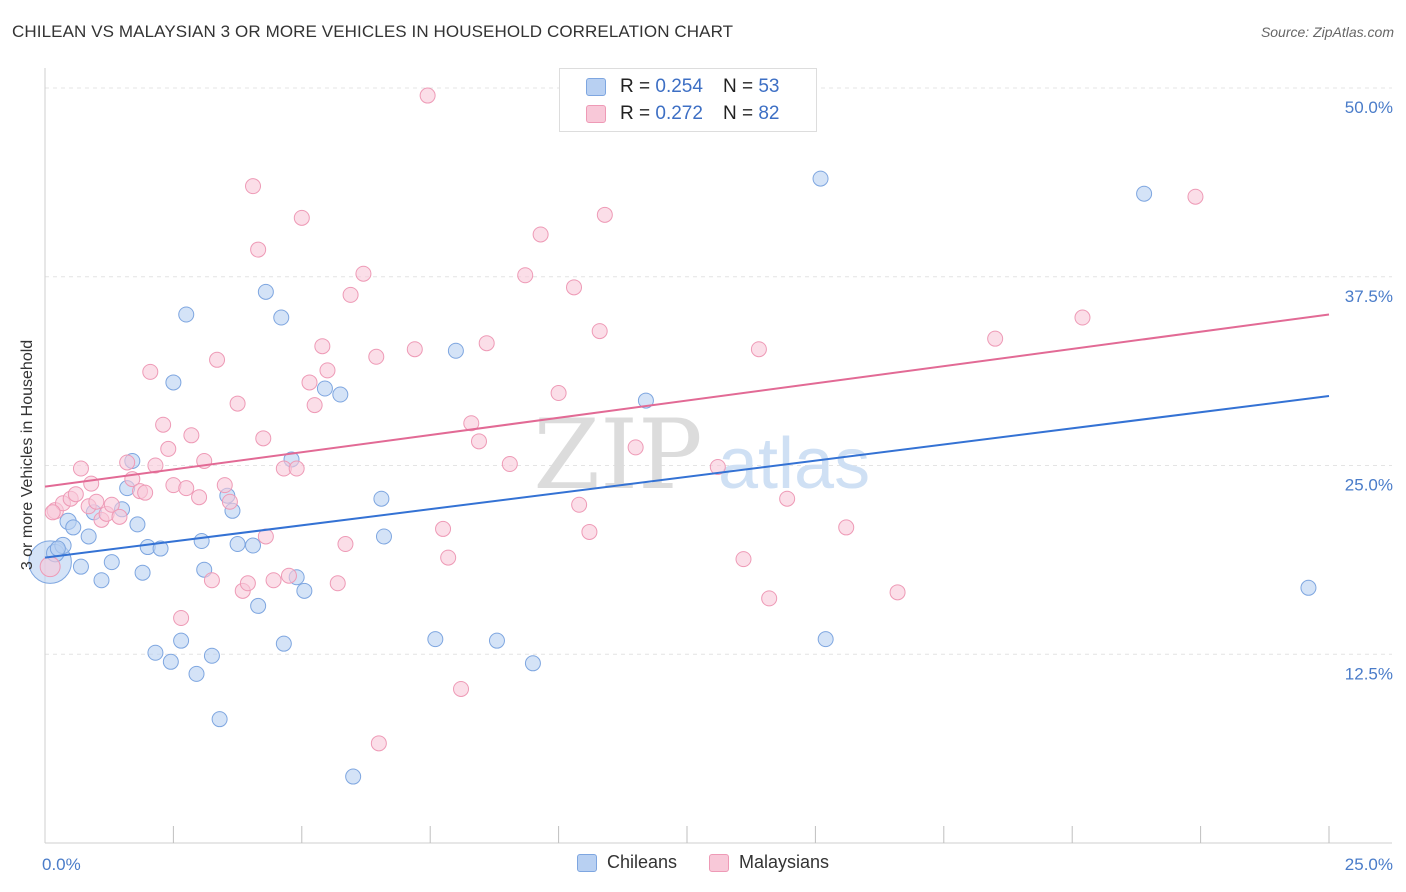 This screenshot has height=892, width=1406. Describe the element at coordinates (738, 86) in the screenshot. I see `legend-n-label: N =` at that location.